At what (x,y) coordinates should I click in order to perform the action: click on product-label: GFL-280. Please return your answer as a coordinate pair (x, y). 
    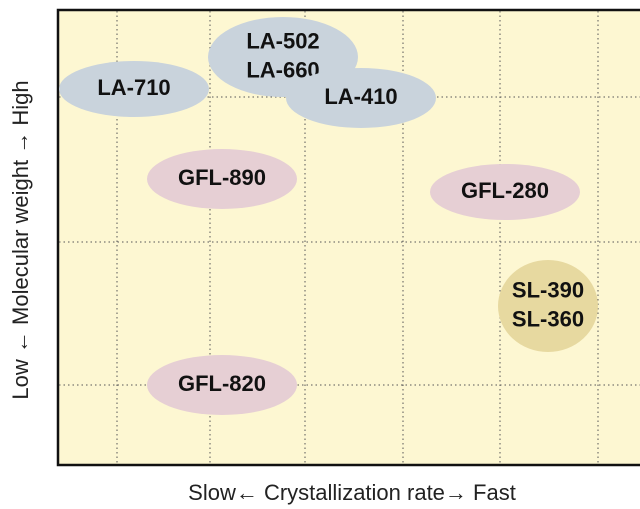
    Looking at the image, I should click on (505, 190).